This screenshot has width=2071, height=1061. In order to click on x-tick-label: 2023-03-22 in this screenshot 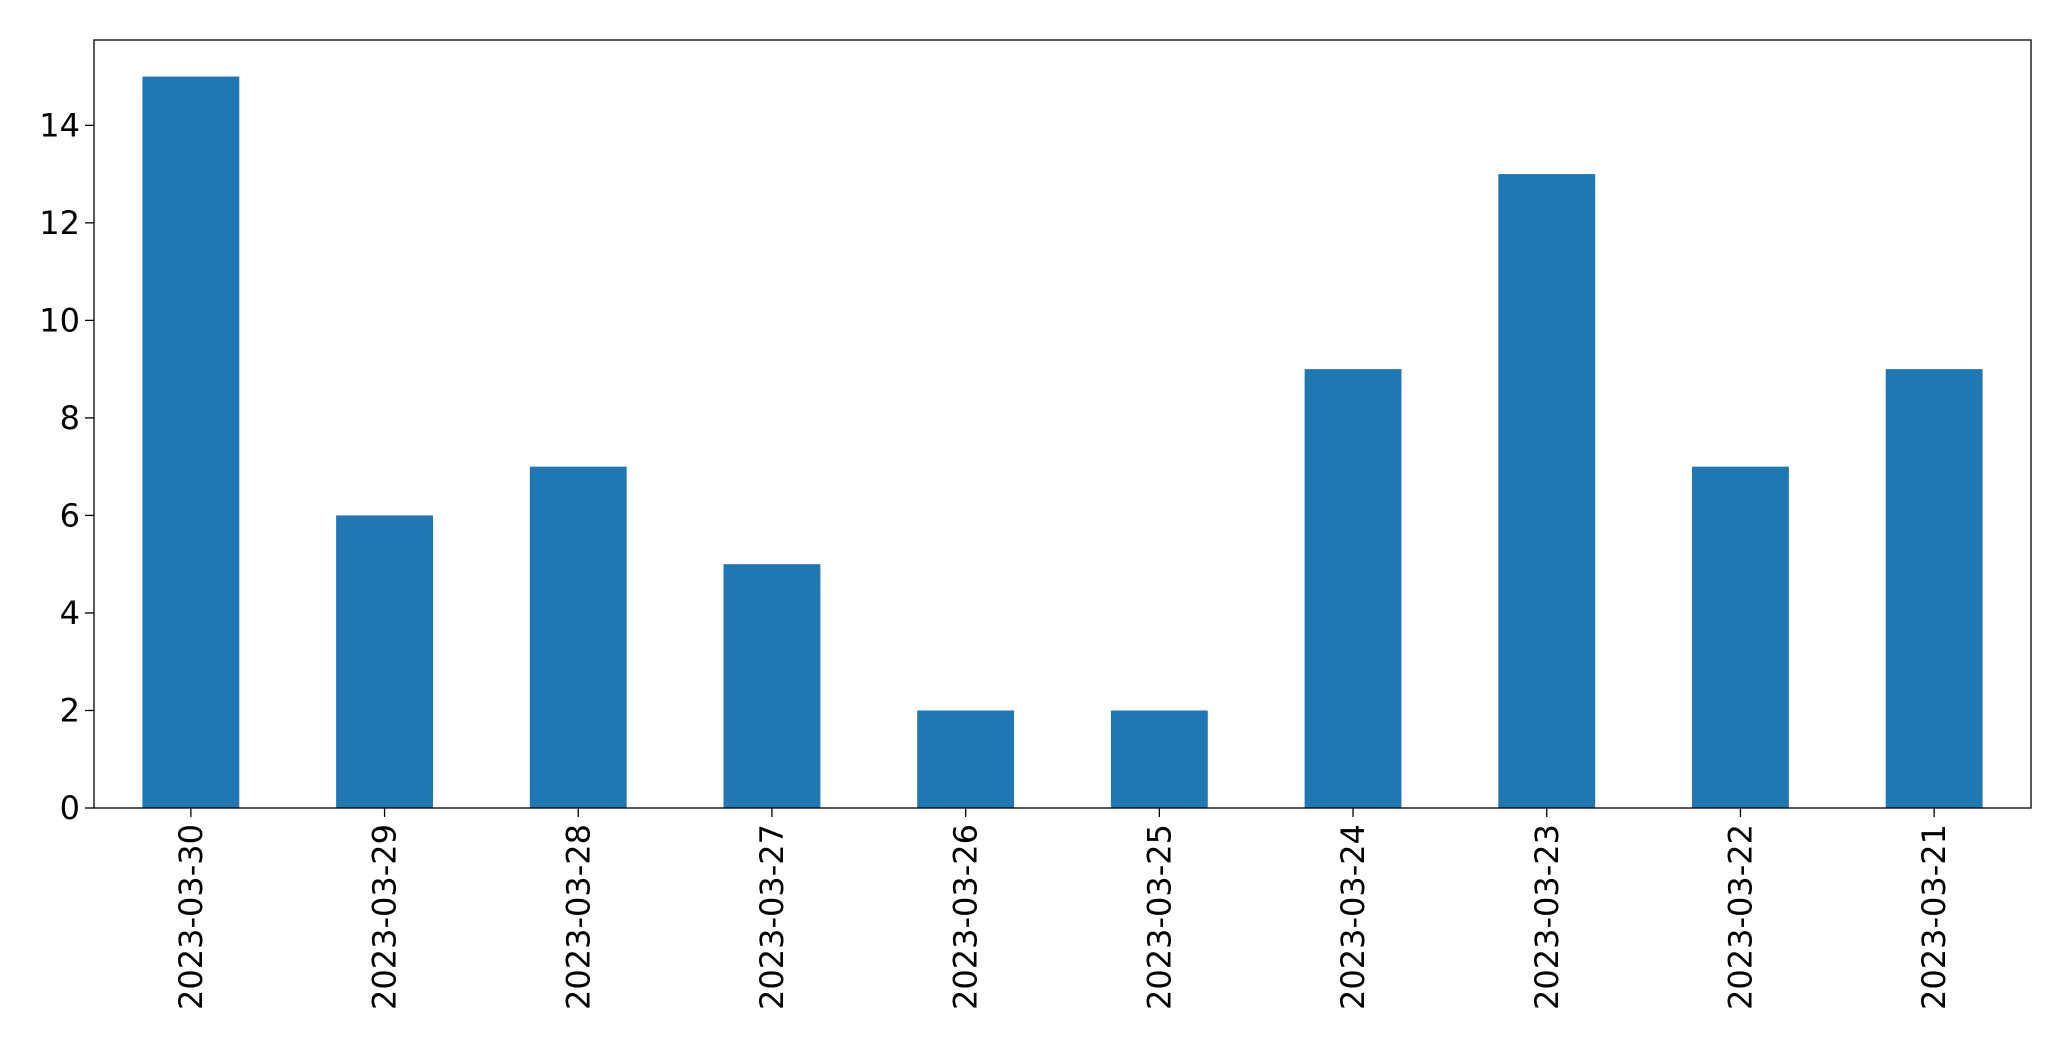, I will do `click(1740, 917)`.